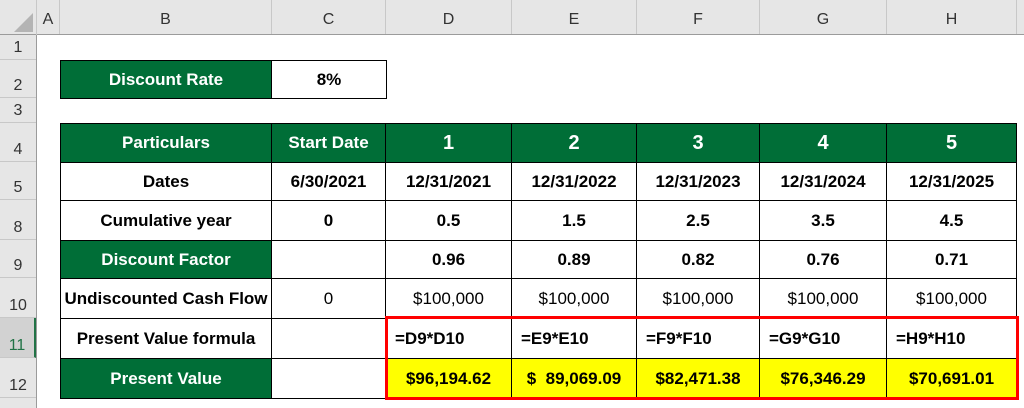 This screenshot has width=1024, height=408. What do you see at coordinates (329, 299) in the screenshot?
I see `cash-flow-start: 0` at bounding box center [329, 299].